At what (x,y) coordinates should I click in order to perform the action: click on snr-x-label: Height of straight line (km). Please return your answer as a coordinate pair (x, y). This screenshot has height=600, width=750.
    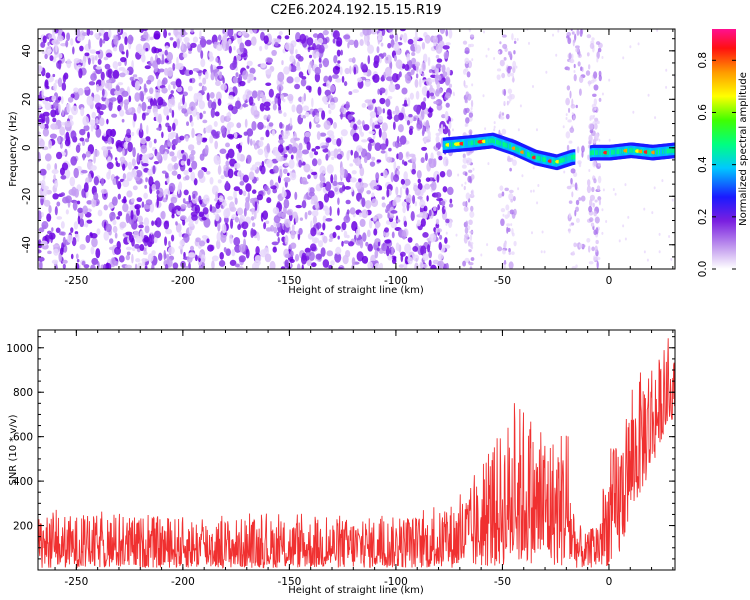
    Looking at the image, I should click on (356, 590).